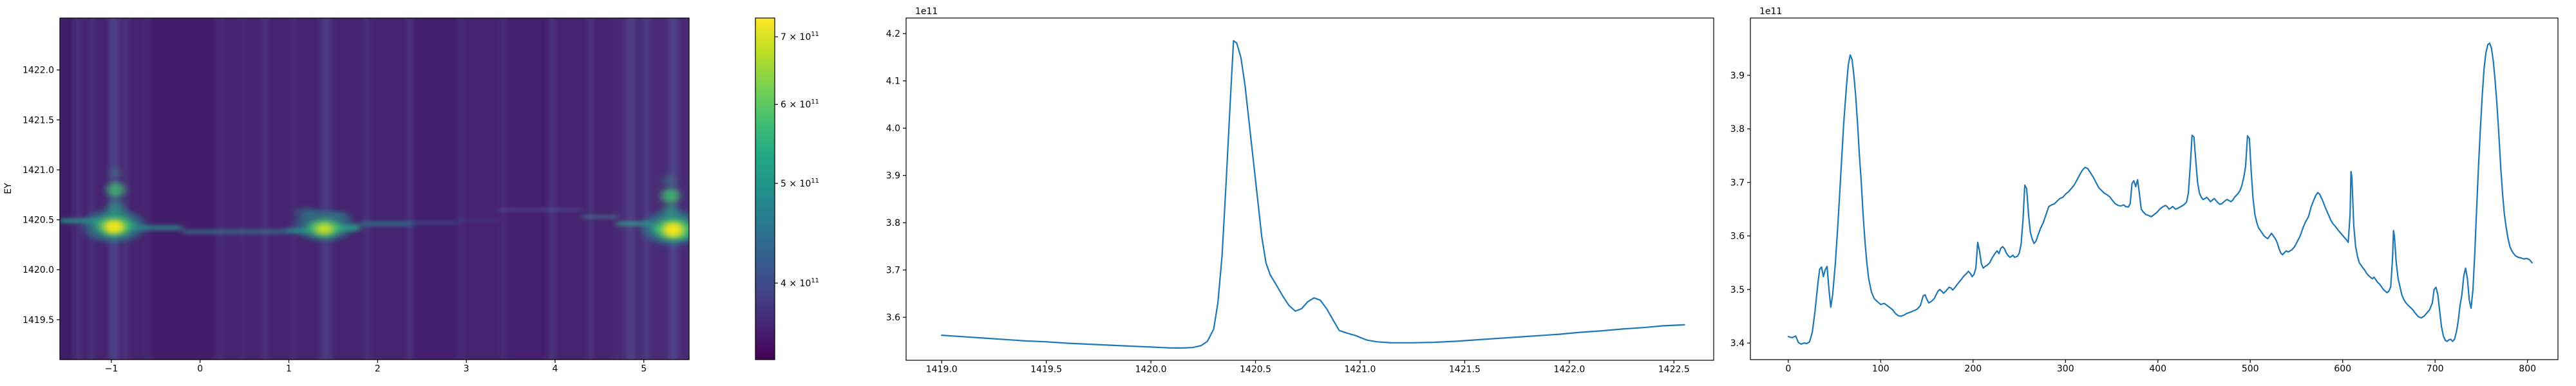  What do you see at coordinates (926, 11) in the screenshot?
I see `lineplot-center-offset-label: 1e11` at bounding box center [926, 11].